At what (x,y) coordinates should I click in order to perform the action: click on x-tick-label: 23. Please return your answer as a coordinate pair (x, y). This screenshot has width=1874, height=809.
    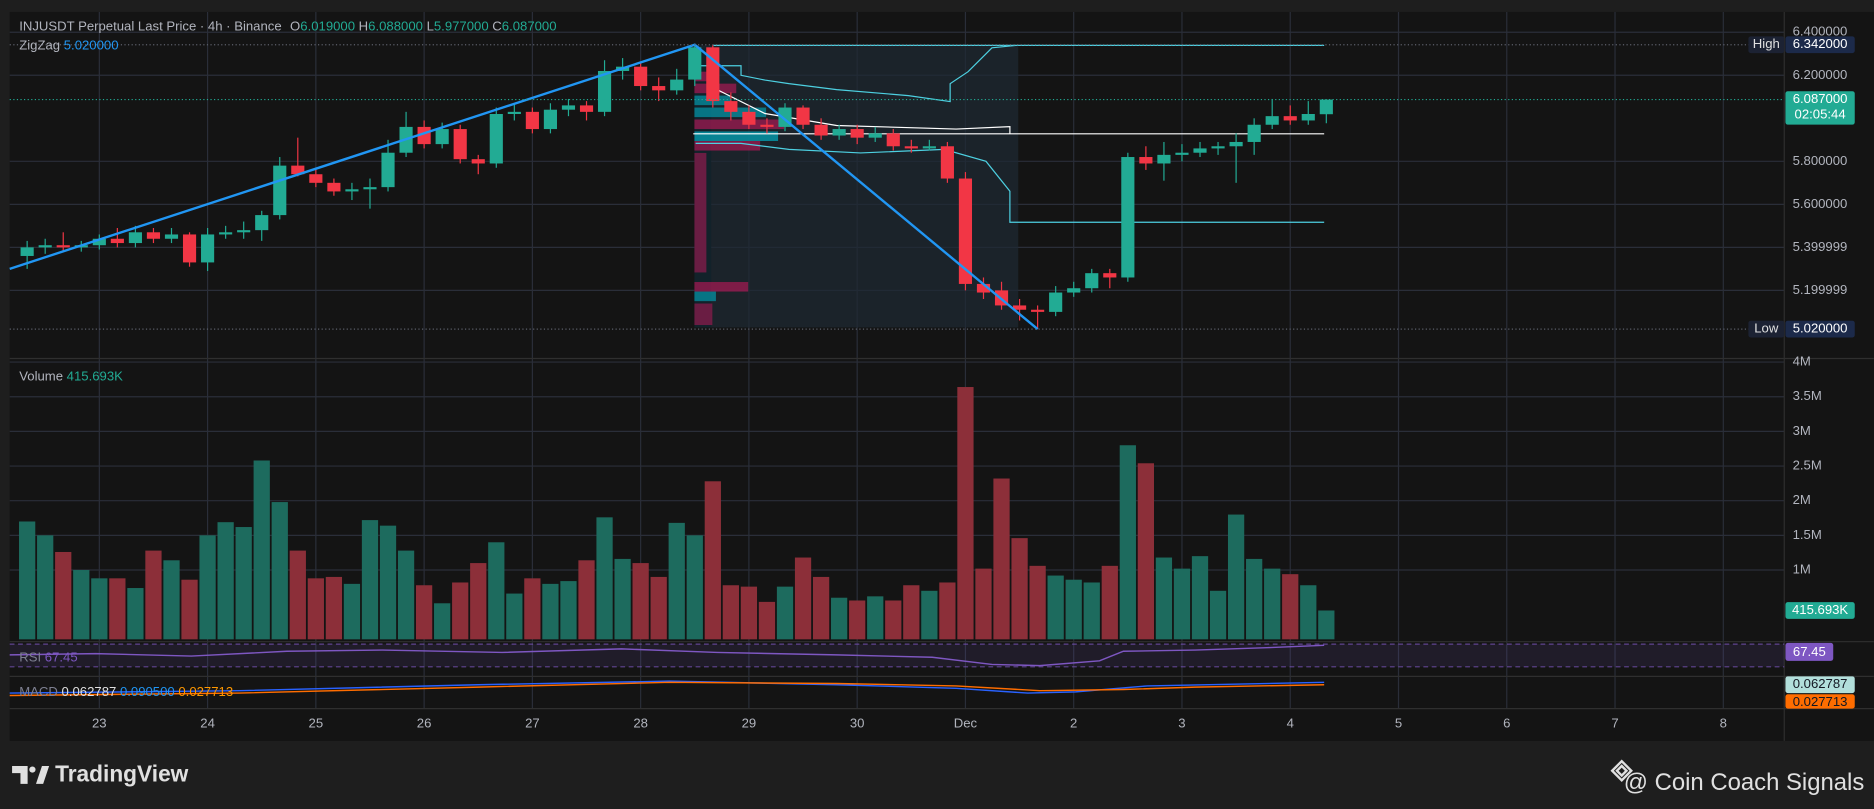
    Looking at the image, I should click on (99, 723).